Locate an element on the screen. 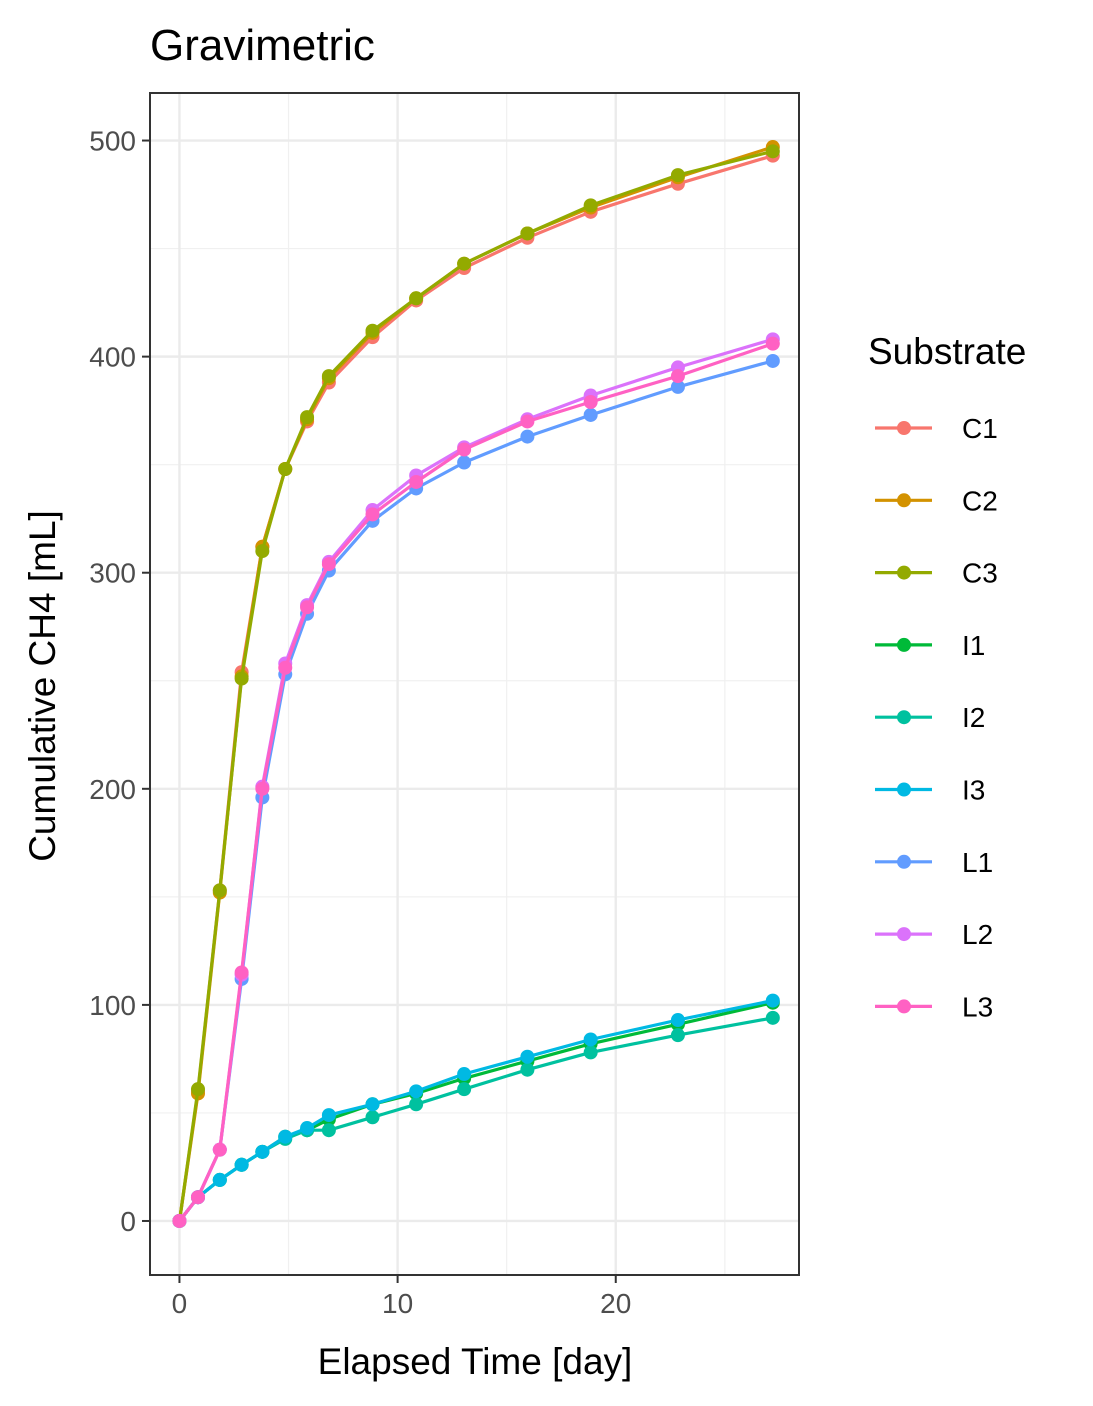 This screenshot has width=1093, height=1406. x-tick-label: 10 is located at coordinates (397, 1303).